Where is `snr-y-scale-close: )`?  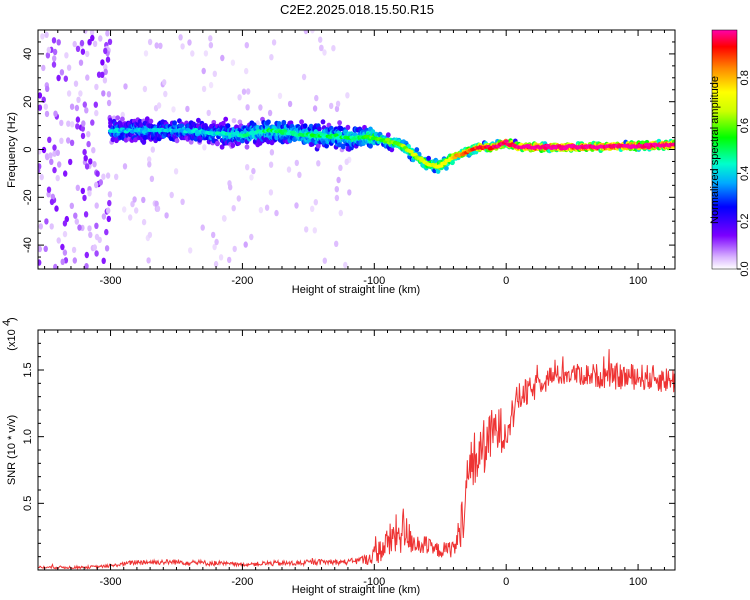 snr-y-scale-close: ) is located at coordinates (12, 319).